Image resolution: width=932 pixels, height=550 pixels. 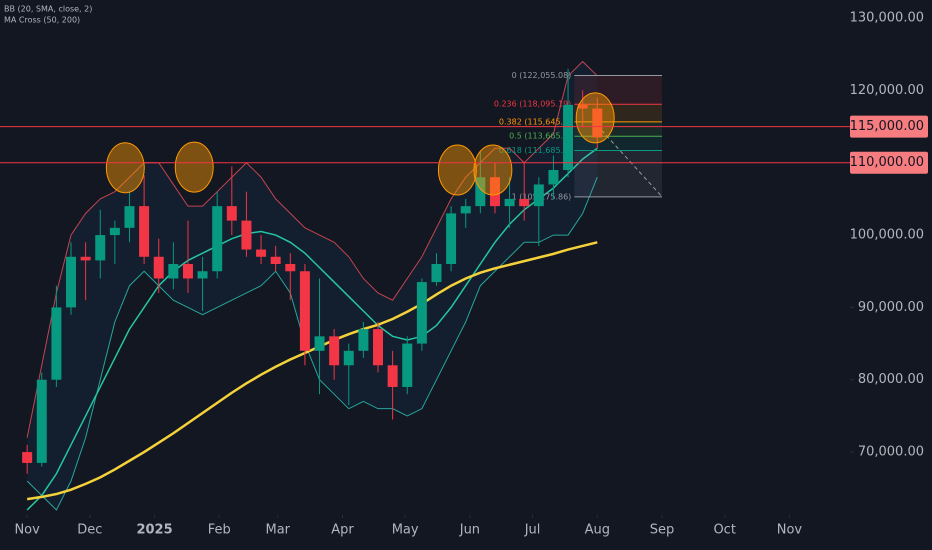 I want to click on y-tick-label: 130,000.00, so click(x=887, y=18).